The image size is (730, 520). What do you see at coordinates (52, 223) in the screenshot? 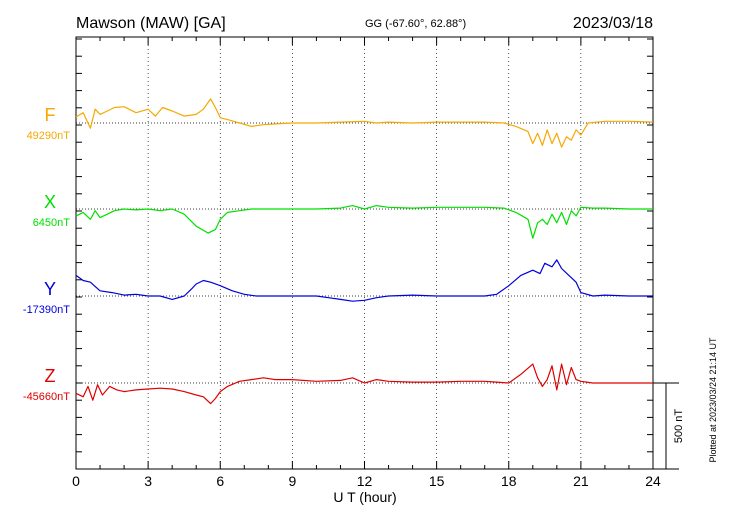
I see `baseline-label-X: 6450nT` at bounding box center [52, 223].